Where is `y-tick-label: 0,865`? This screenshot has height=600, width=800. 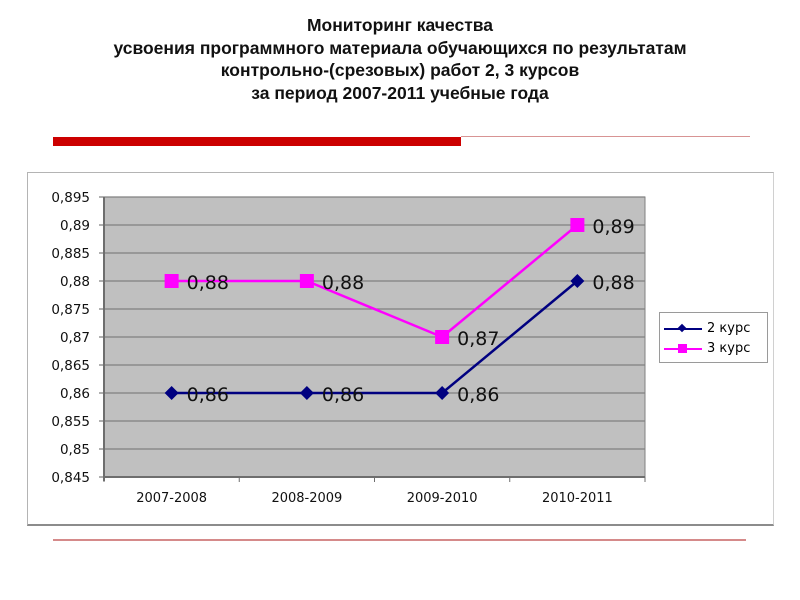
y-tick-label: 0,865 is located at coordinates (70, 366).